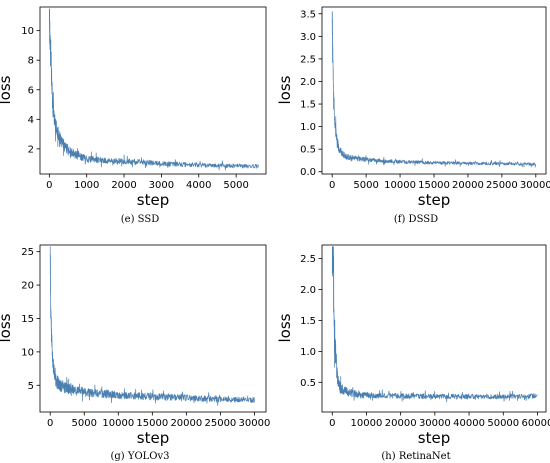  What do you see at coordinates (31, 386) in the screenshot?
I see `y-tick-label: 5` at bounding box center [31, 386].